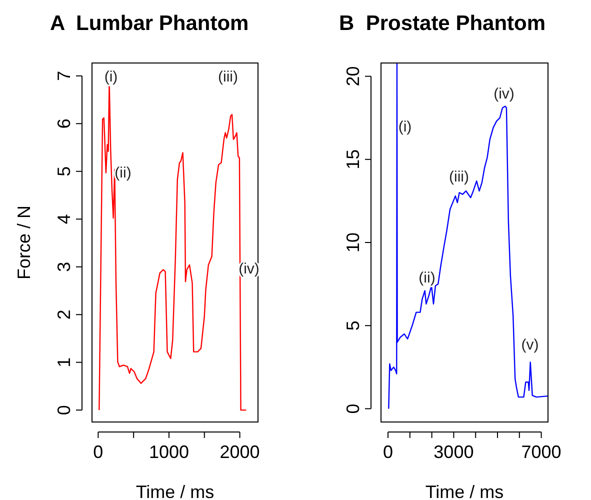  I want to click on x-tick-label: 2000, so click(240, 452).